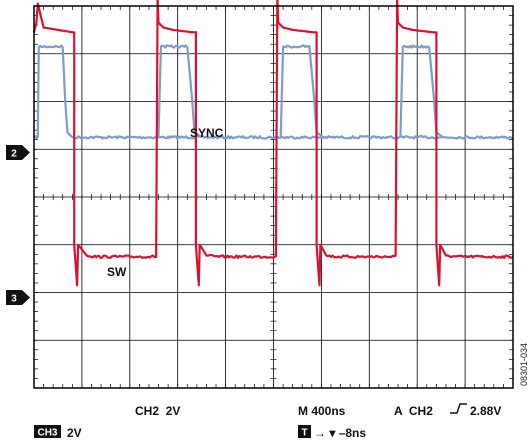 The width and height of the screenshot is (531, 442). Describe the element at coordinates (524, 364) in the screenshot. I see `figure-id: 08301-034` at that location.